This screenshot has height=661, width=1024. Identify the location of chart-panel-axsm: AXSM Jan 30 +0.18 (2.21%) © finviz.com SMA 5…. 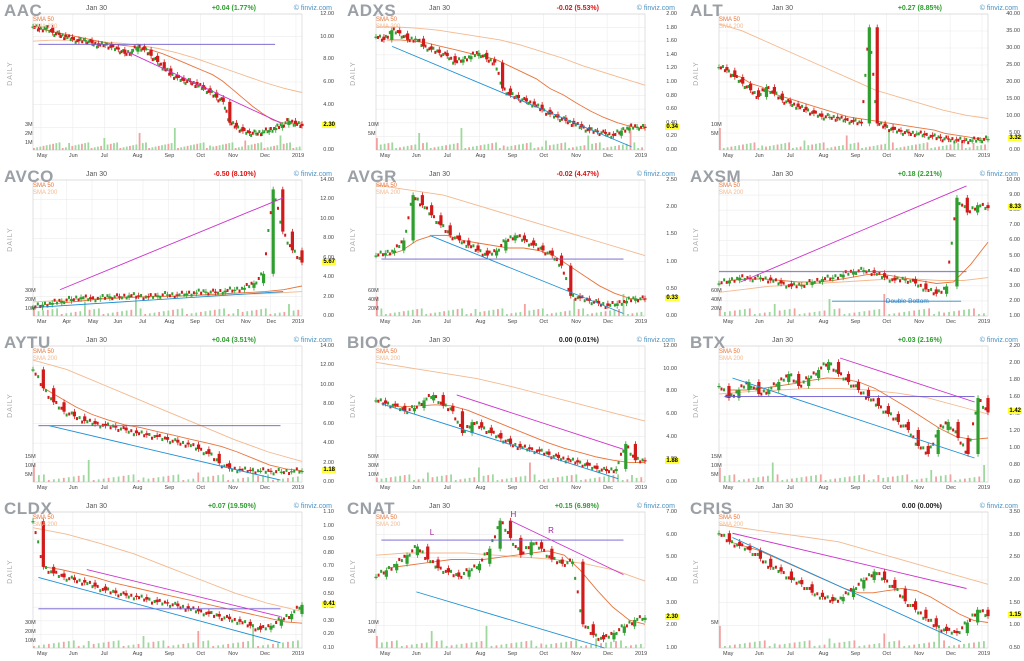
(855, 247).